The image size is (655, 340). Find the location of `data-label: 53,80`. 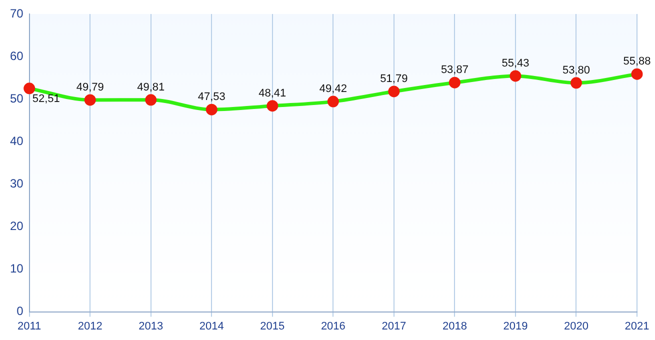

data-label: 53,80 is located at coordinates (576, 70).